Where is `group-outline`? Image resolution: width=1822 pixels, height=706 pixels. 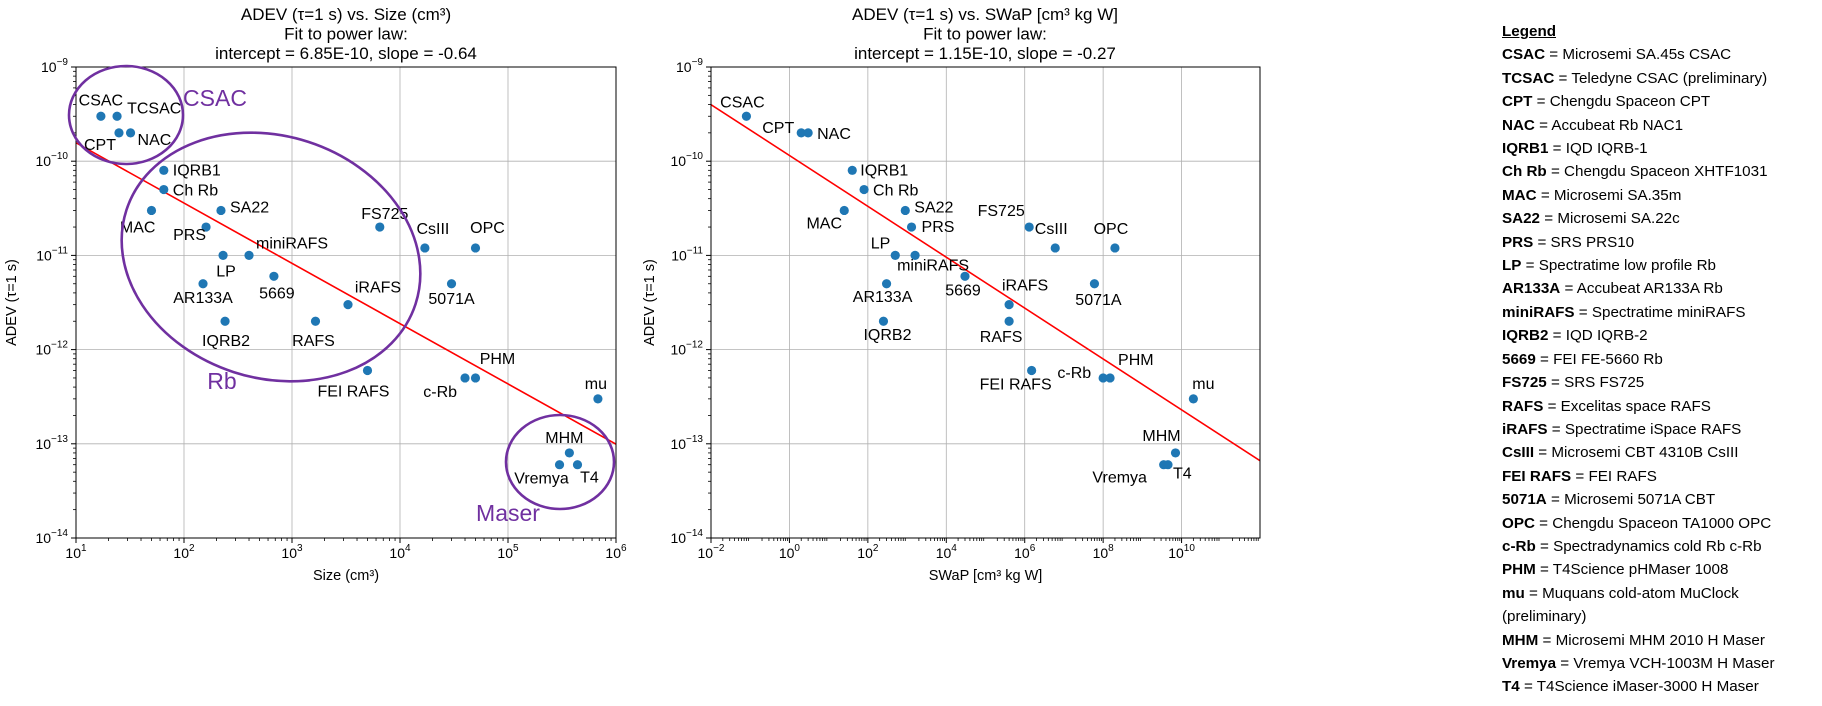 group-outline is located at coordinates (560, 462).